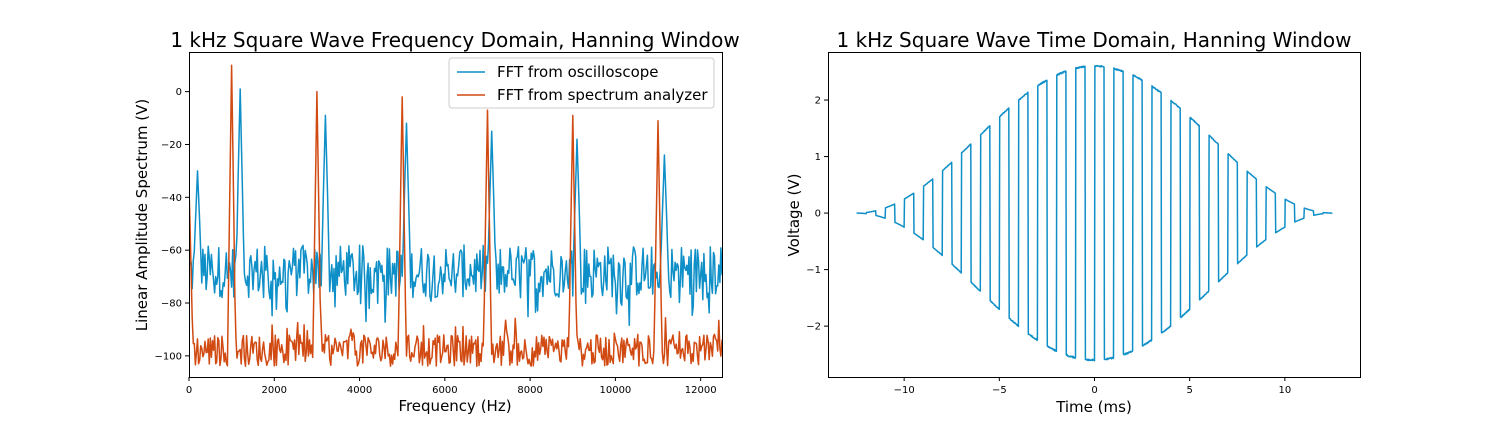 This screenshot has height=432, width=1512. I want to click on legend-label-oscilloscope: FFT from oscilloscope, so click(578, 72).